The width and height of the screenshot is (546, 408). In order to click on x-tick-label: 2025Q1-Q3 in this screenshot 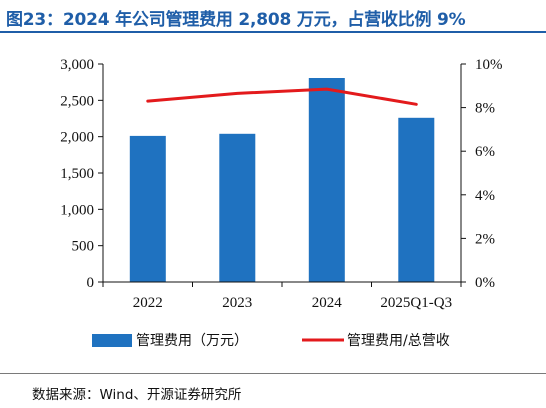, I will do `click(416, 303)`.